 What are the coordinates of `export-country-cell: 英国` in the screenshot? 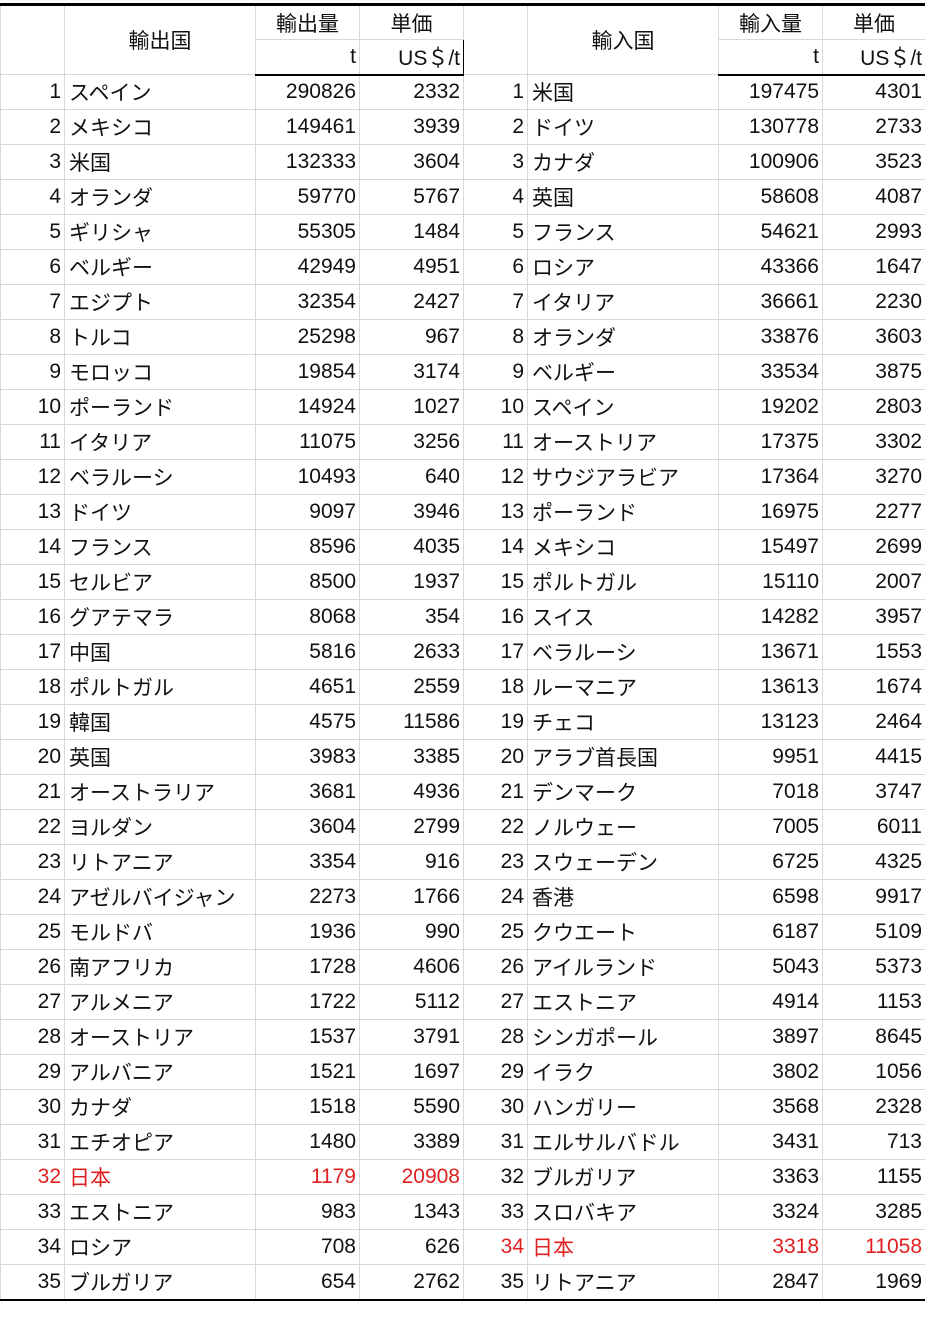 It's located at (160, 757).